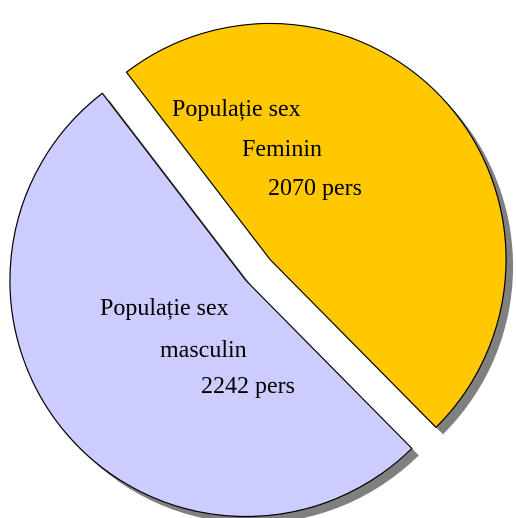 The height and width of the screenshot is (518, 516). Describe the element at coordinates (282, 149) in the screenshot. I see `slice-label-0-line-1: Feminin` at that location.